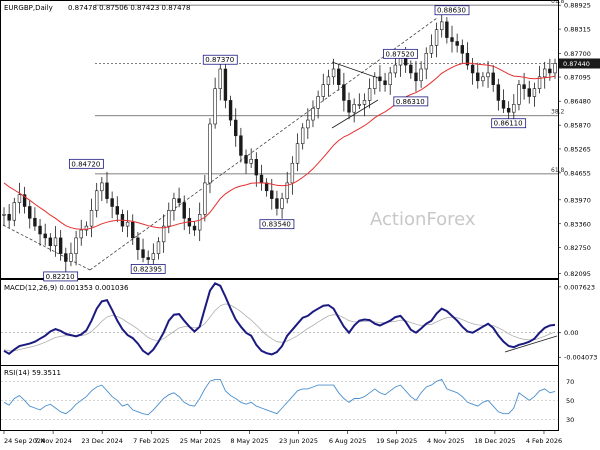  Describe the element at coordinates (32, 373) in the screenshot. I see `rsi-title: RSI(14) 59.3511` at that location.